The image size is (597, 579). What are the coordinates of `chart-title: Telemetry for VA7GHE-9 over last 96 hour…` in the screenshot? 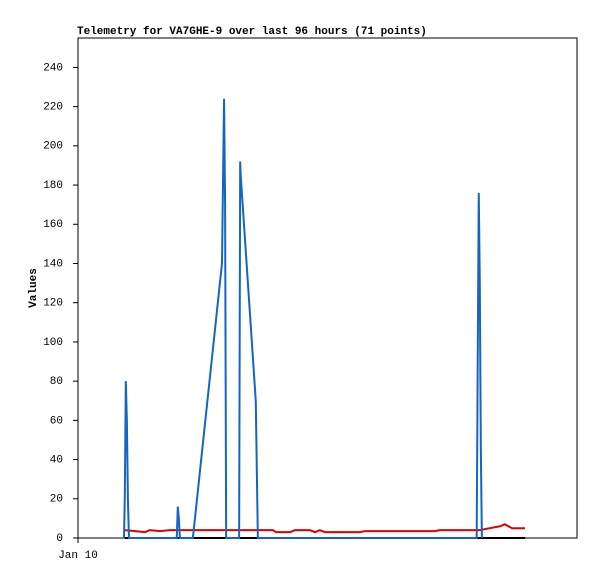 It's located at (252, 32).